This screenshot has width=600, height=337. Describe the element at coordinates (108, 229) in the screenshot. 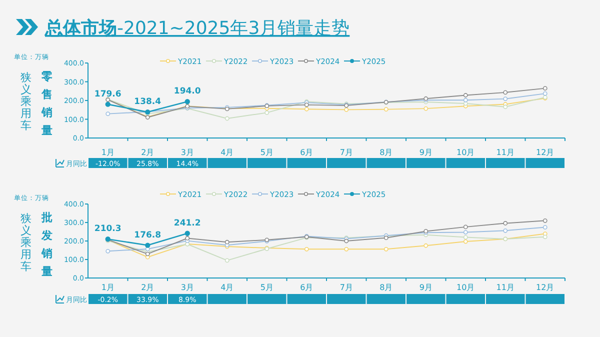

I see `data-label: 210.3` at that location.